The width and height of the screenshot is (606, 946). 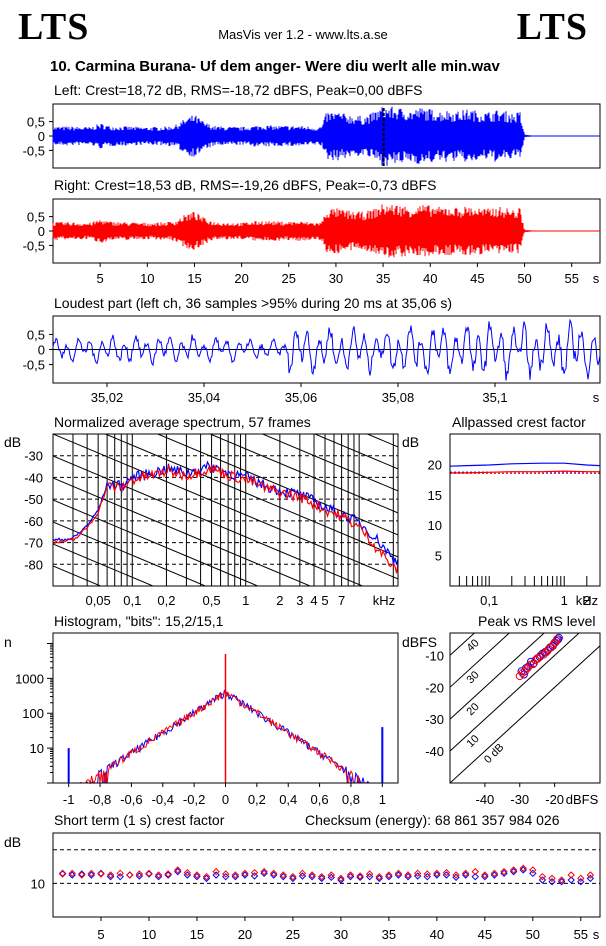 What do you see at coordinates (212, 600) in the screenshot?
I see `xtick-label: 0,5` at bounding box center [212, 600].